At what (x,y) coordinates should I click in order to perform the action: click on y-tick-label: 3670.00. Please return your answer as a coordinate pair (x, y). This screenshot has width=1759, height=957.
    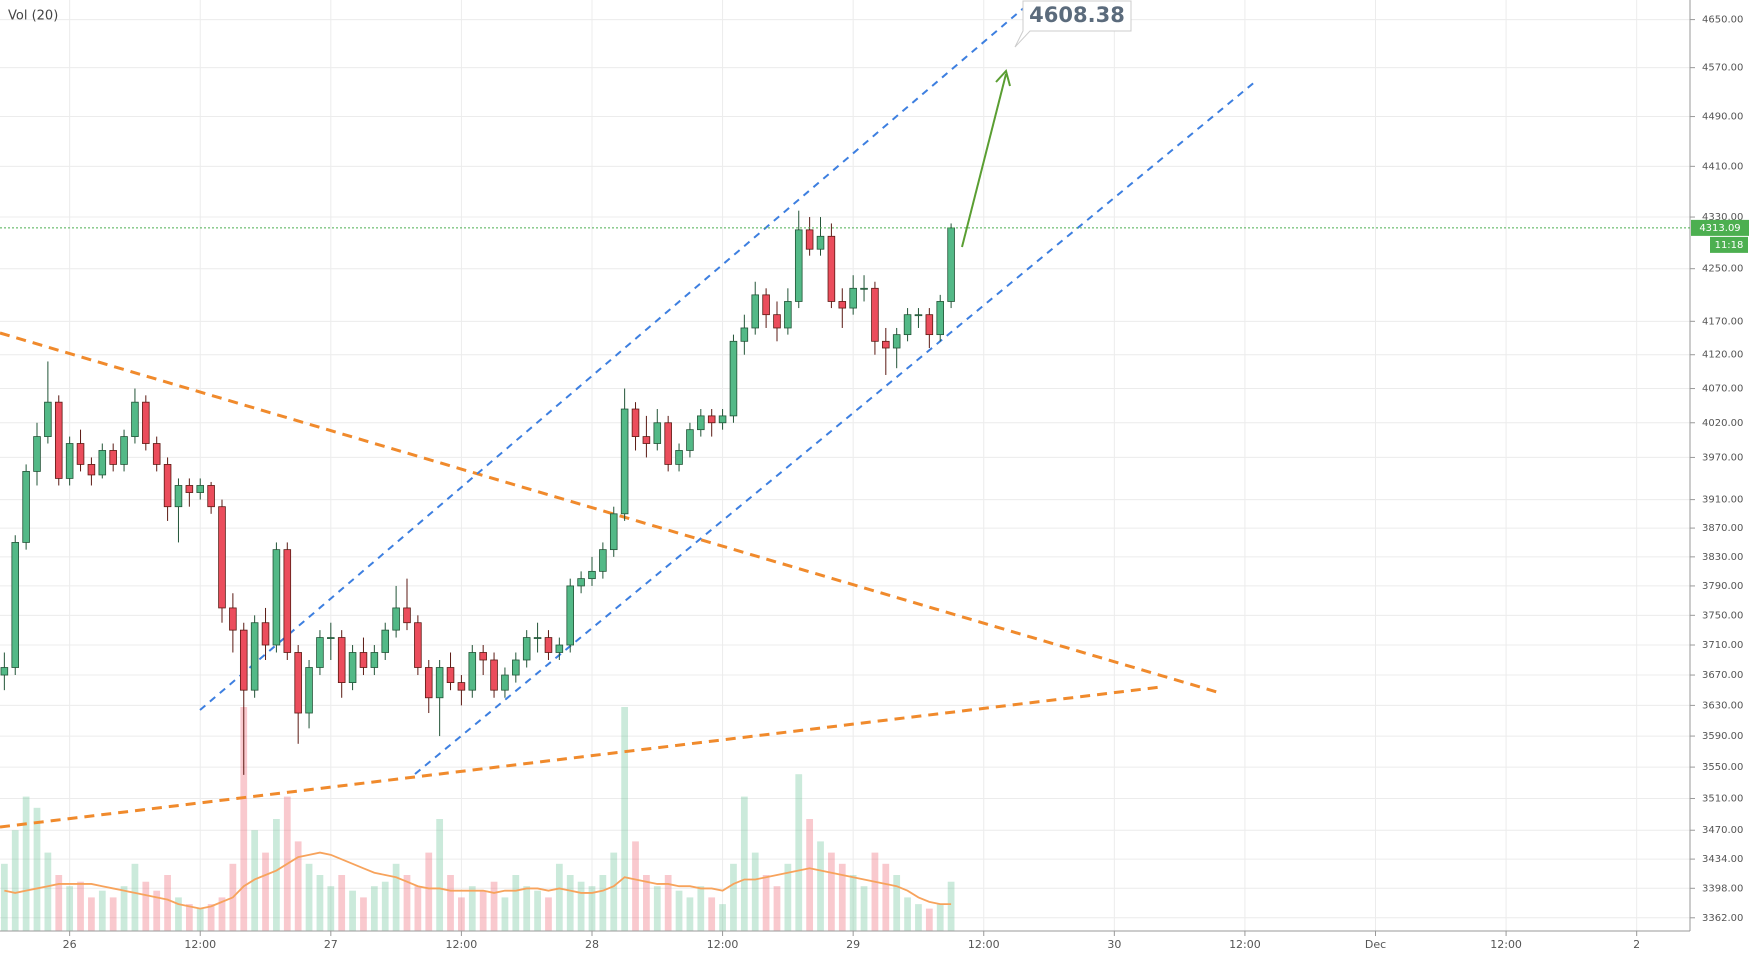
    Looking at the image, I should click on (1722, 675).